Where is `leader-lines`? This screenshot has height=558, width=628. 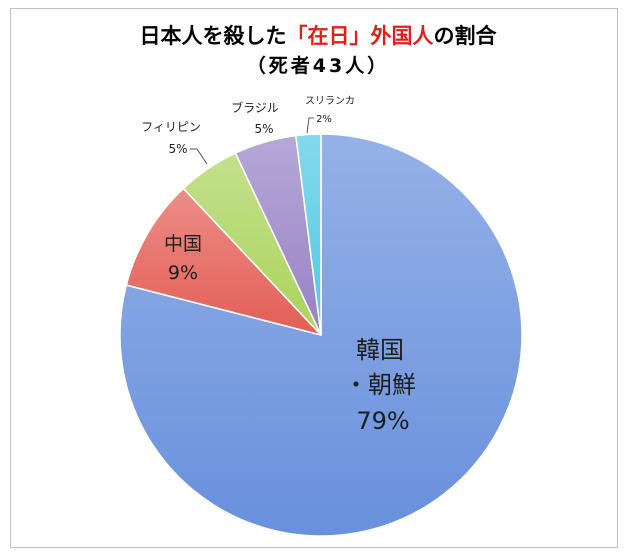
leader-lines is located at coordinates (252, 141).